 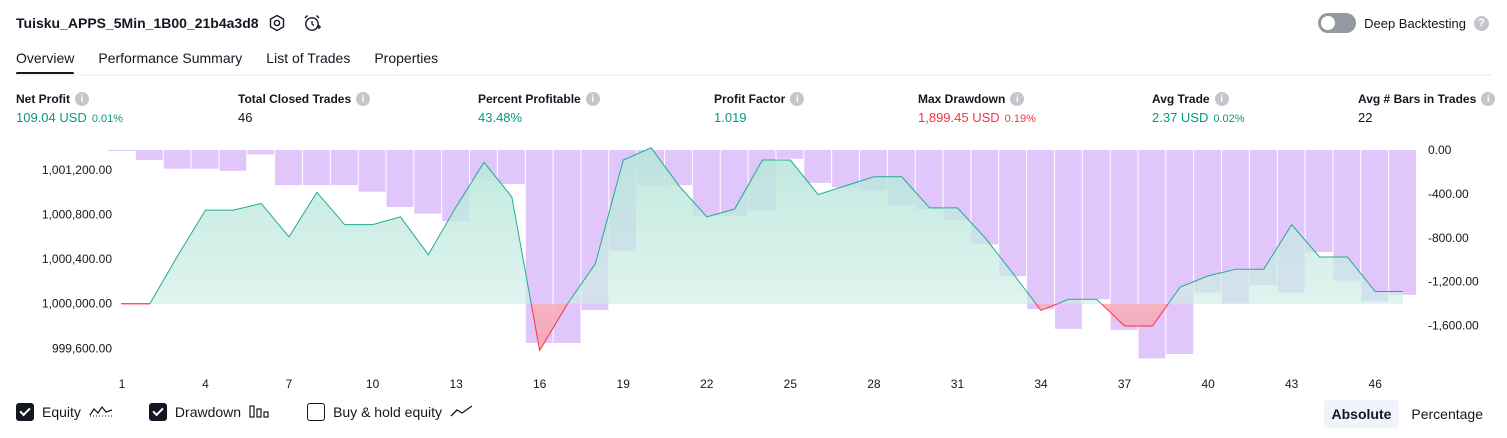 I want to click on x-axis-label: 16, so click(x=540, y=384).